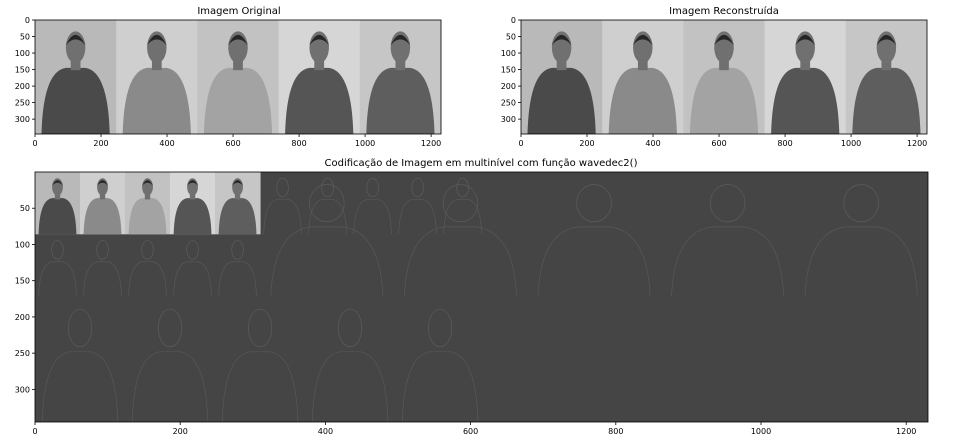  What do you see at coordinates (511, 70) in the screenshot?
I see `reconstructed-y-ticks: 0 50 100 150 200 250 300` at bounding box center [511, 70].